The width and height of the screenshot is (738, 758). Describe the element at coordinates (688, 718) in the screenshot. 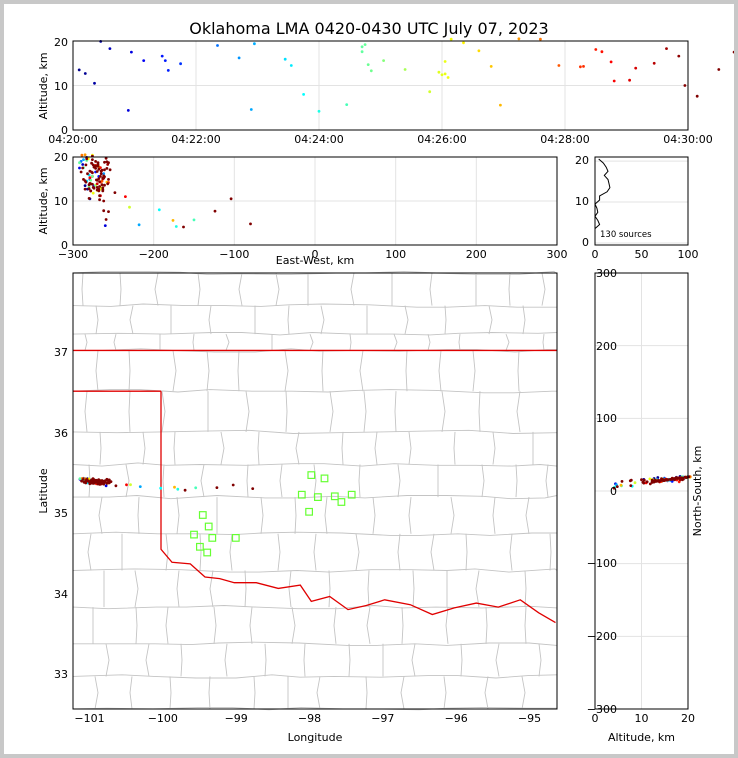

I see `tick-label: 20` at that location.